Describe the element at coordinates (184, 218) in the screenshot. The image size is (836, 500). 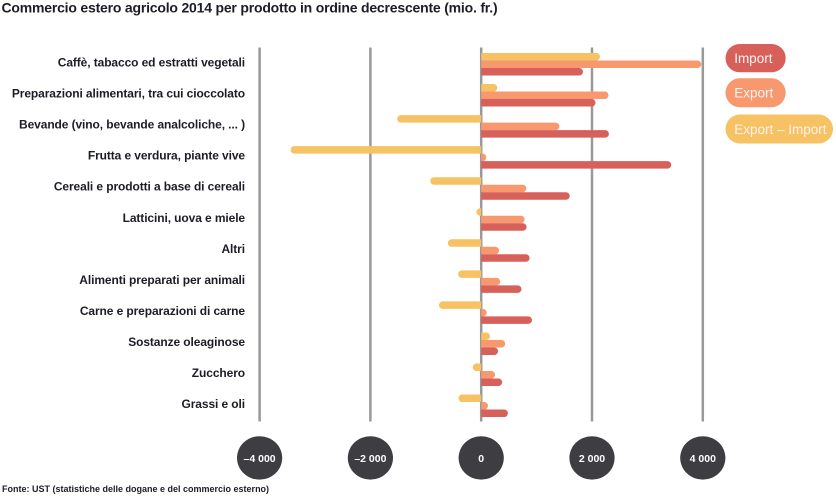
I see `svg-text: Latticini, uova e miele` at that location.